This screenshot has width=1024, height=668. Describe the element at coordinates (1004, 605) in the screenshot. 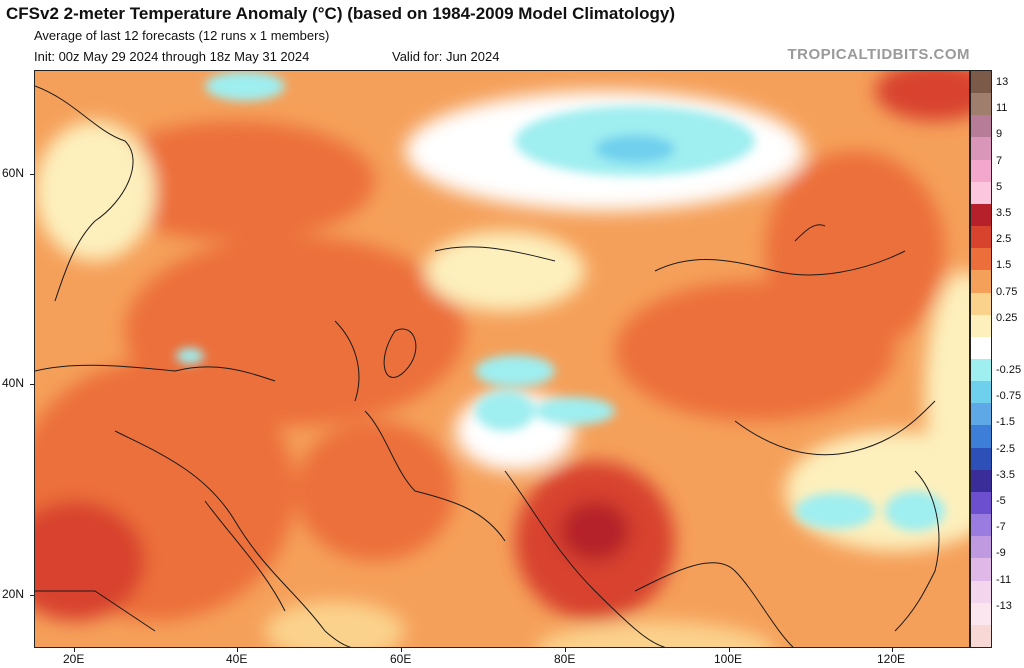

I see `colorbar-label: -13` at that location.